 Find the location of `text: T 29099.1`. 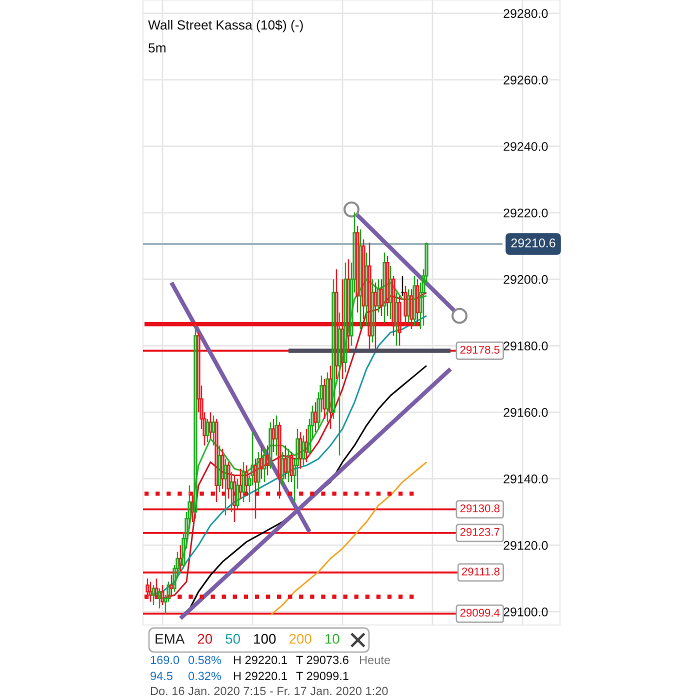

text: T 29099.1 is located at coordinates (322, 676).